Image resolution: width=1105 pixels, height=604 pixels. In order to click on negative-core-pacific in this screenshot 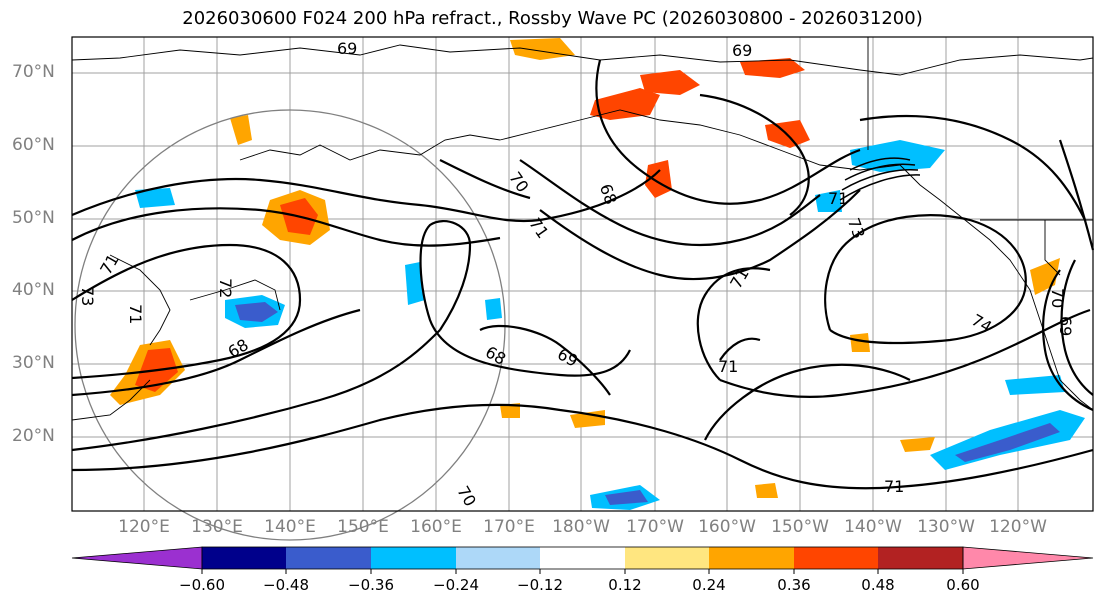, I will do `click(626, 497)`.